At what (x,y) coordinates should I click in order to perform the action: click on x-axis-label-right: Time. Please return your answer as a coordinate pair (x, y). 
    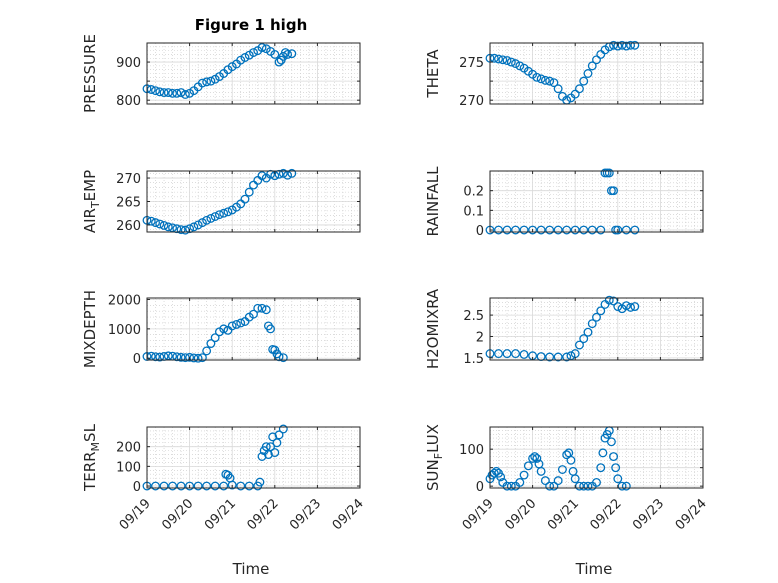
    Looking at the image, I should click on (594, 569).